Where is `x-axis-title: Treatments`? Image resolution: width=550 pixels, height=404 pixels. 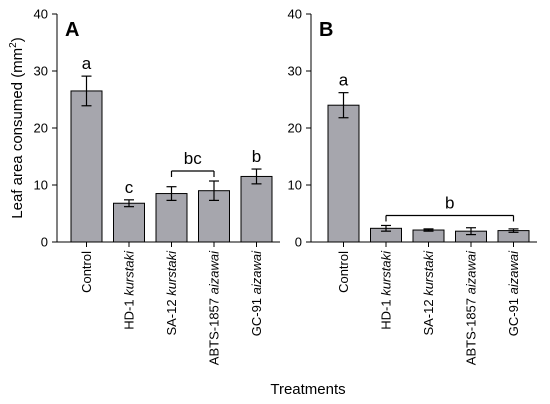 x-axis-title: Treatments is located at coordinates (307, 389).